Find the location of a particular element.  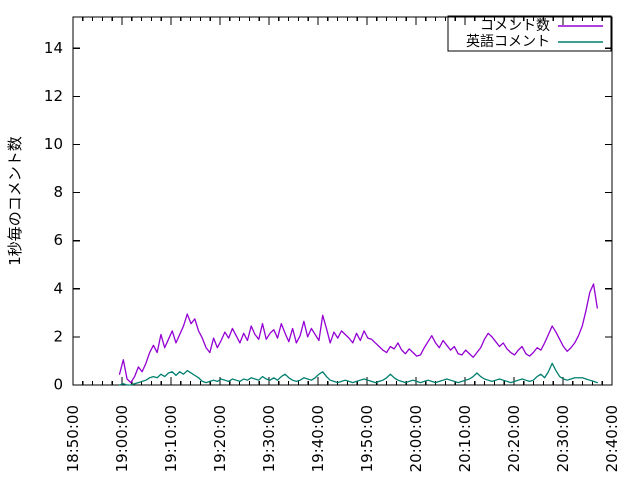

series-line-english-comment is located at coordinates (358, 374).